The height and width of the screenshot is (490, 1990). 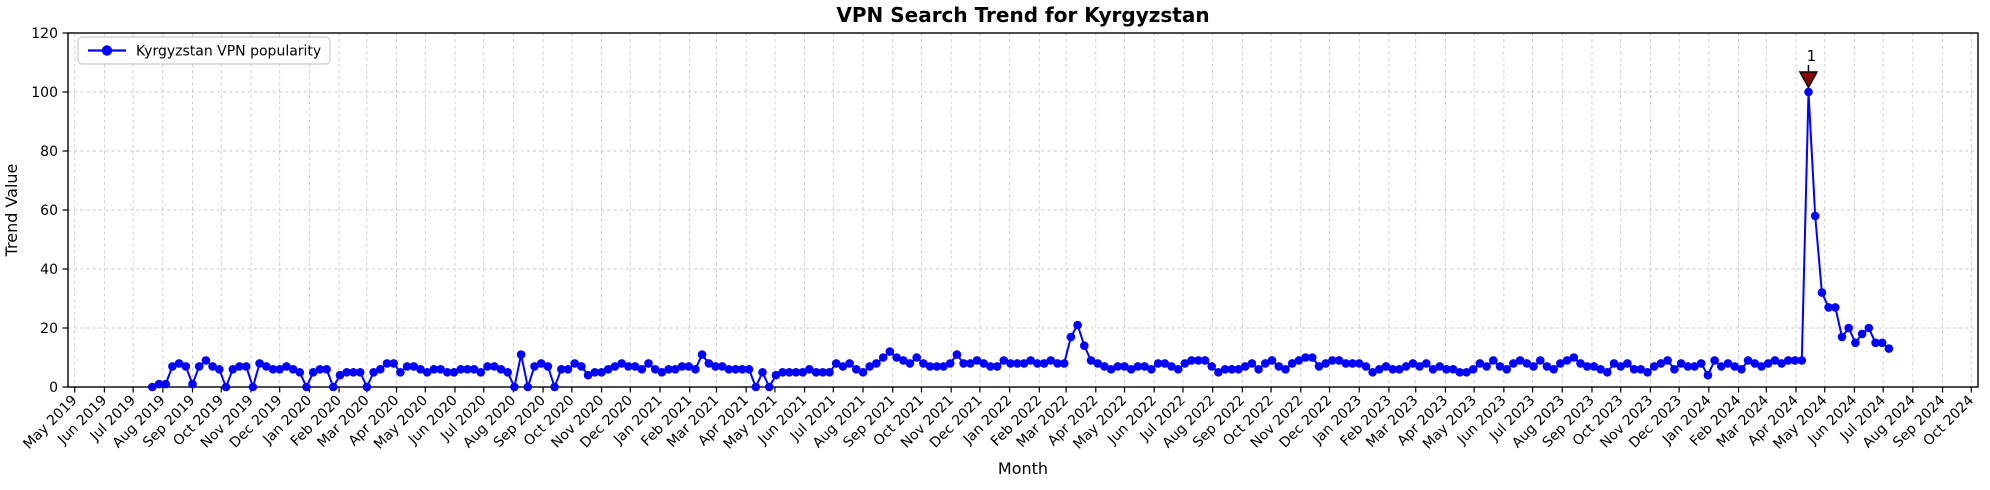 I want to click on legend-box, so click(x=204, y=50).